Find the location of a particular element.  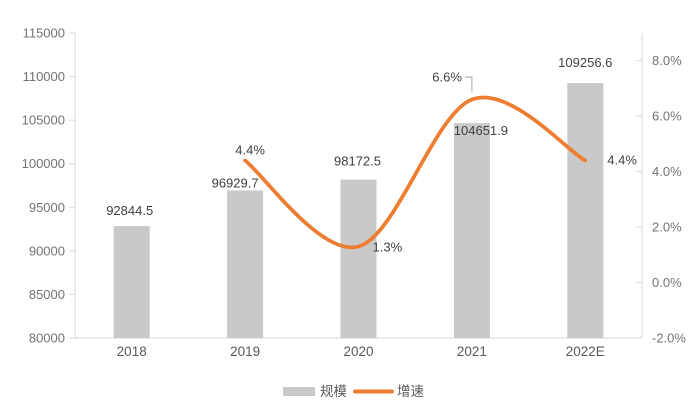

bar-2021 is located at coordinates (471, 230).